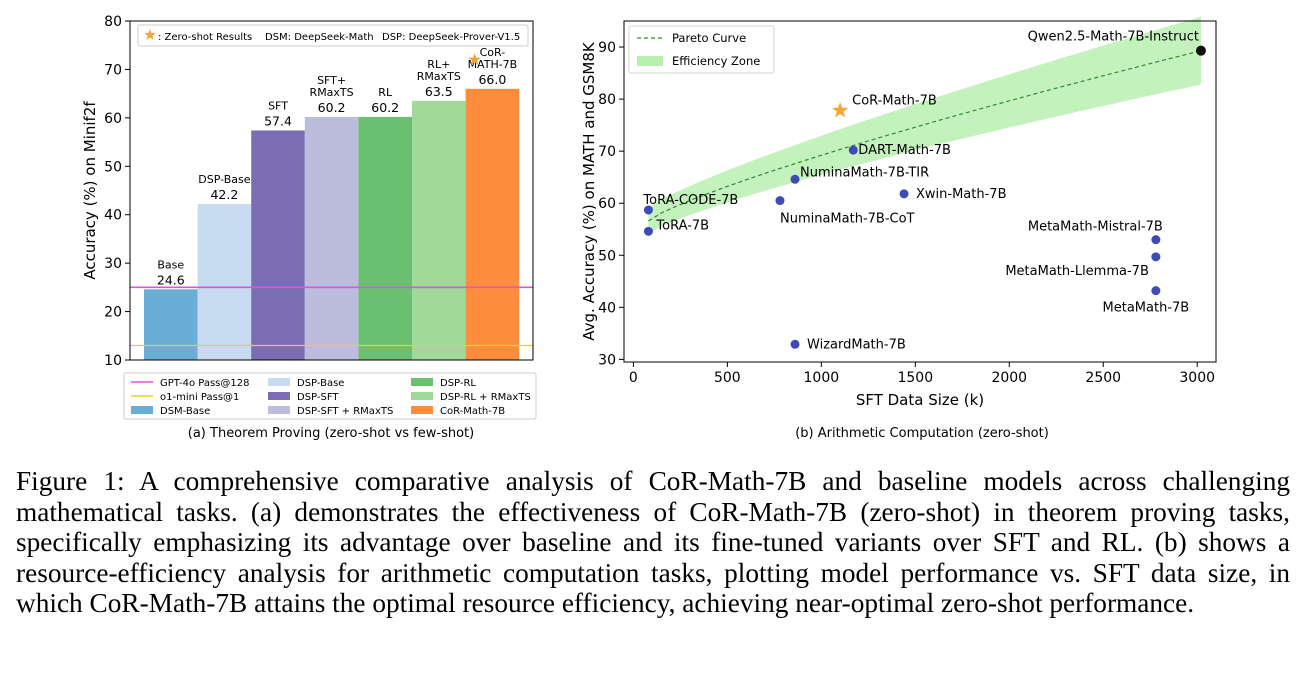  What do you see at coordinates (894, 101) in the screenshot?
I see `point-label-1: CoR-Math-7B` at bounding box center [894, 101].